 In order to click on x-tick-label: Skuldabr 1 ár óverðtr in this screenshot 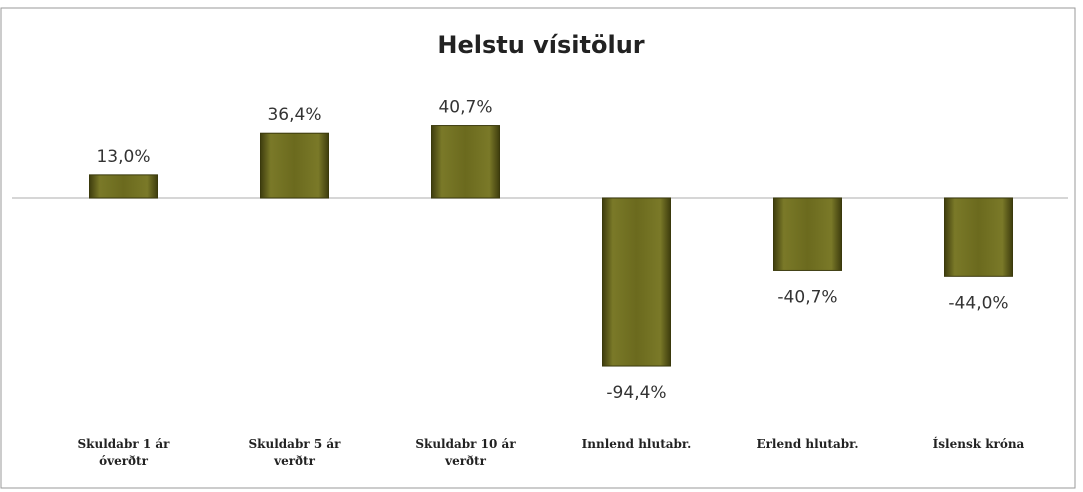, I will do `click(123, 452)`.